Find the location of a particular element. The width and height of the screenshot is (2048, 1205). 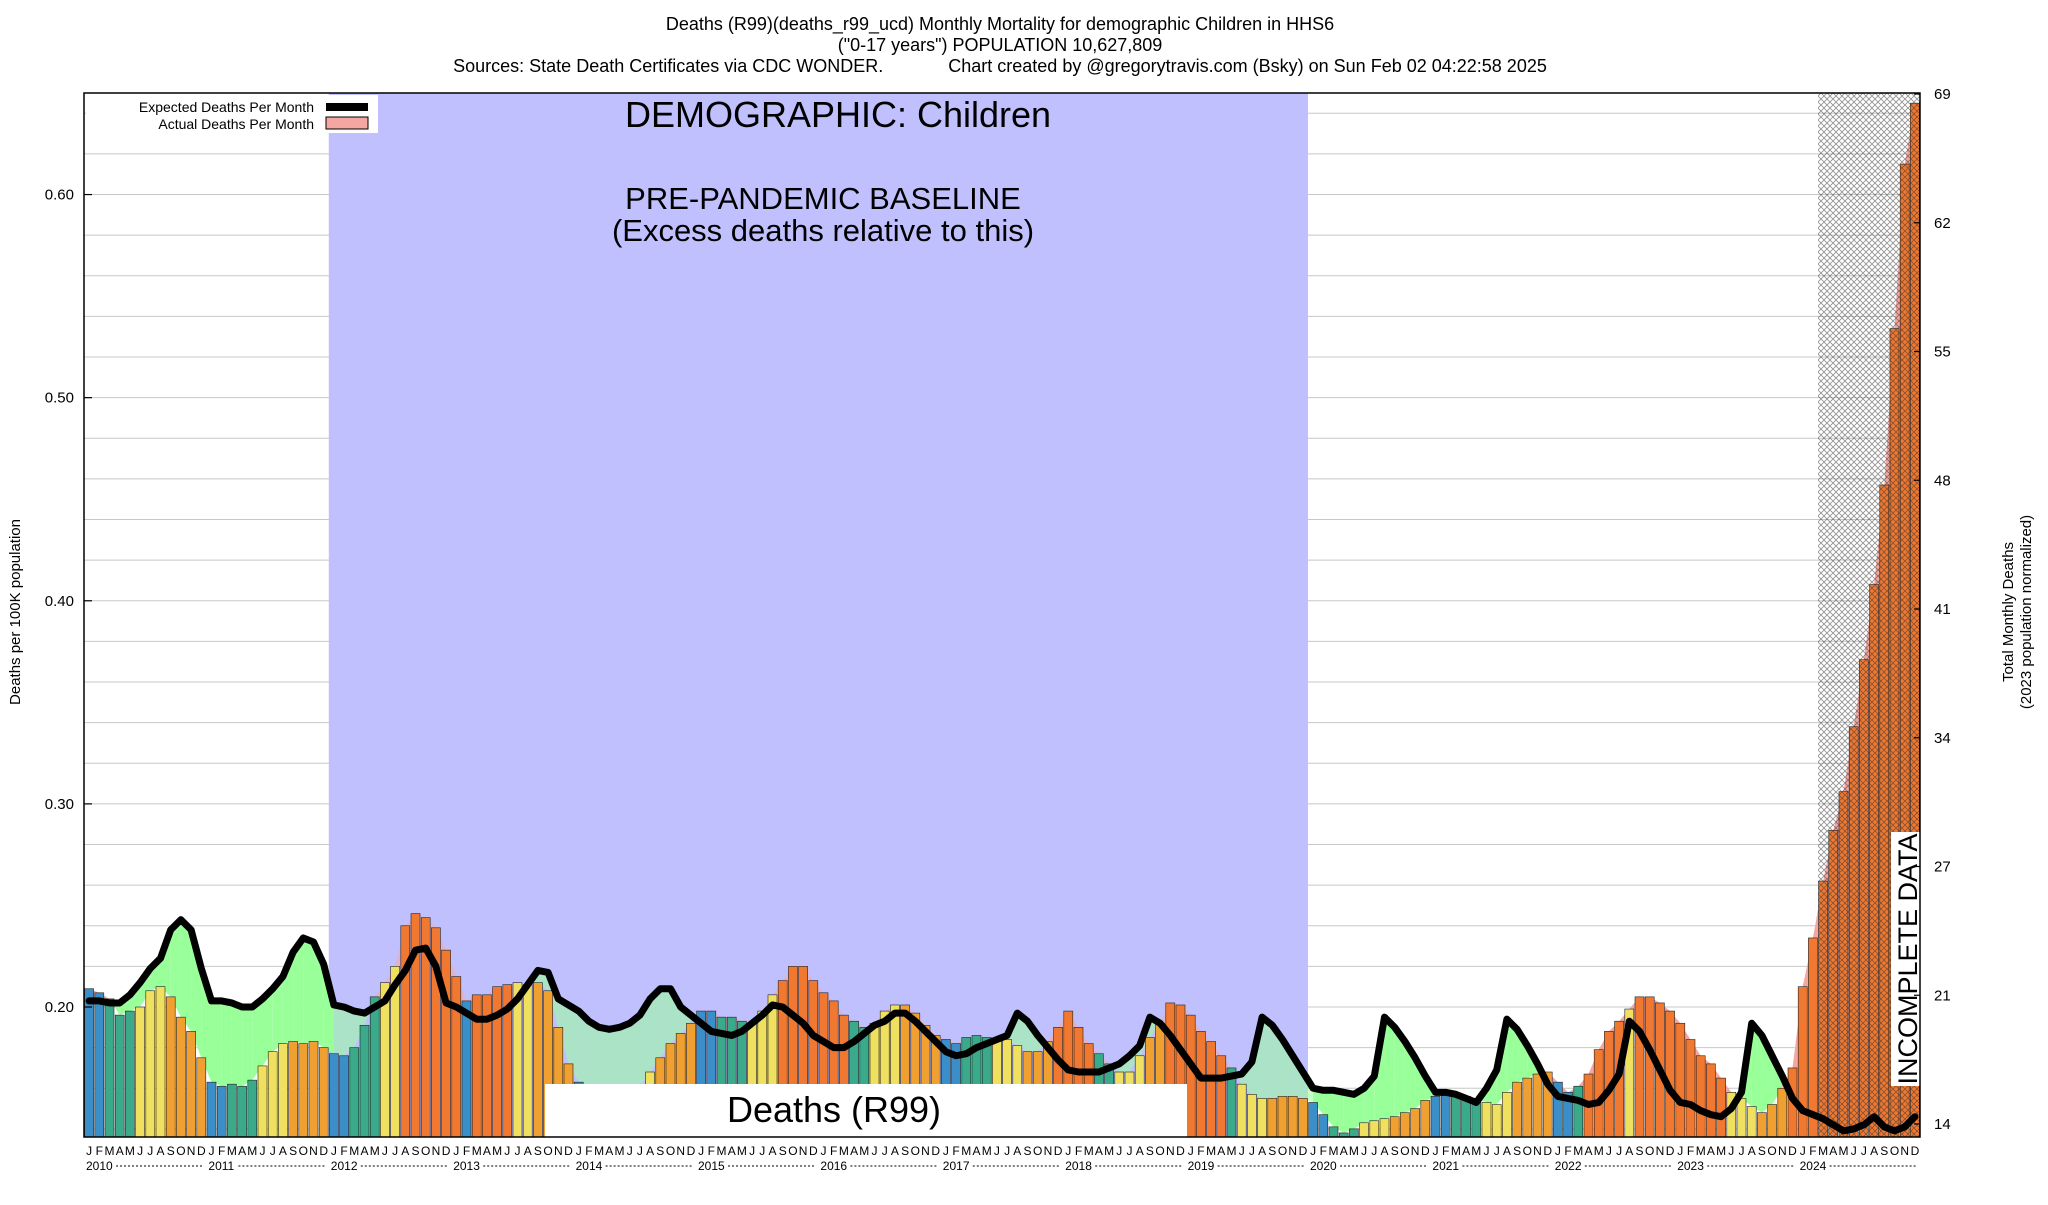

month-tick-label: S is located at coordinates (415, 1151).